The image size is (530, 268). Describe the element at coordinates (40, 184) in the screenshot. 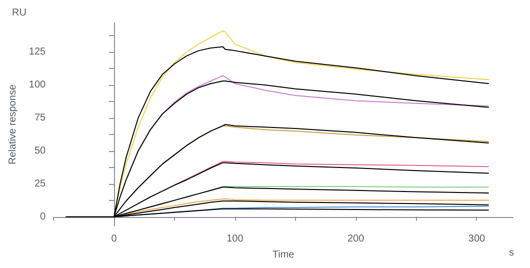

I see `y-tick-label: 25` at that location.